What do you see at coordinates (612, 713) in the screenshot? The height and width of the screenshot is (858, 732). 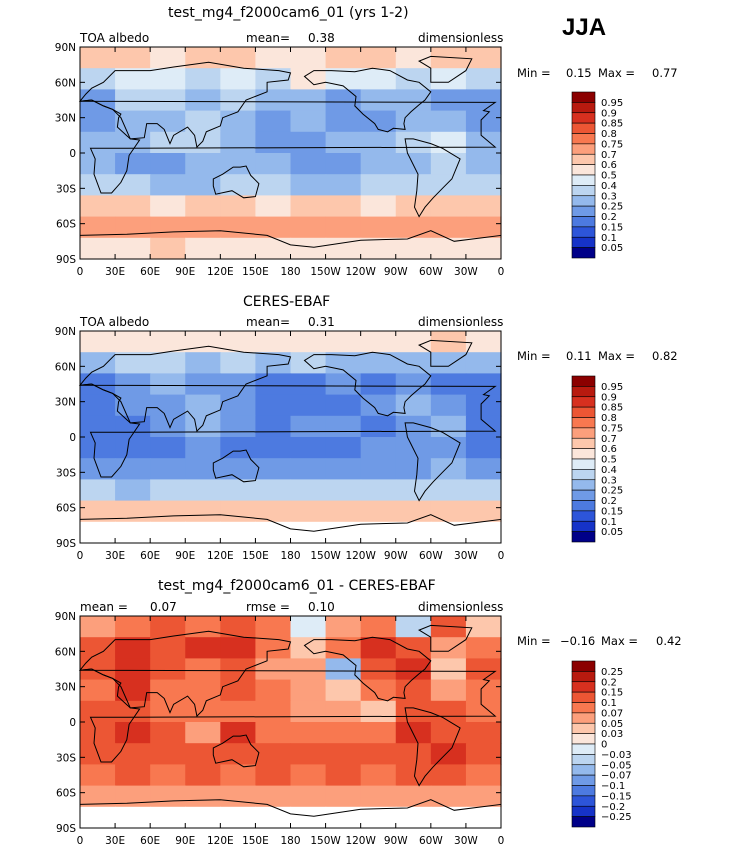 I see `colorbar-label: 0.07` at bounding box center [612, 713].